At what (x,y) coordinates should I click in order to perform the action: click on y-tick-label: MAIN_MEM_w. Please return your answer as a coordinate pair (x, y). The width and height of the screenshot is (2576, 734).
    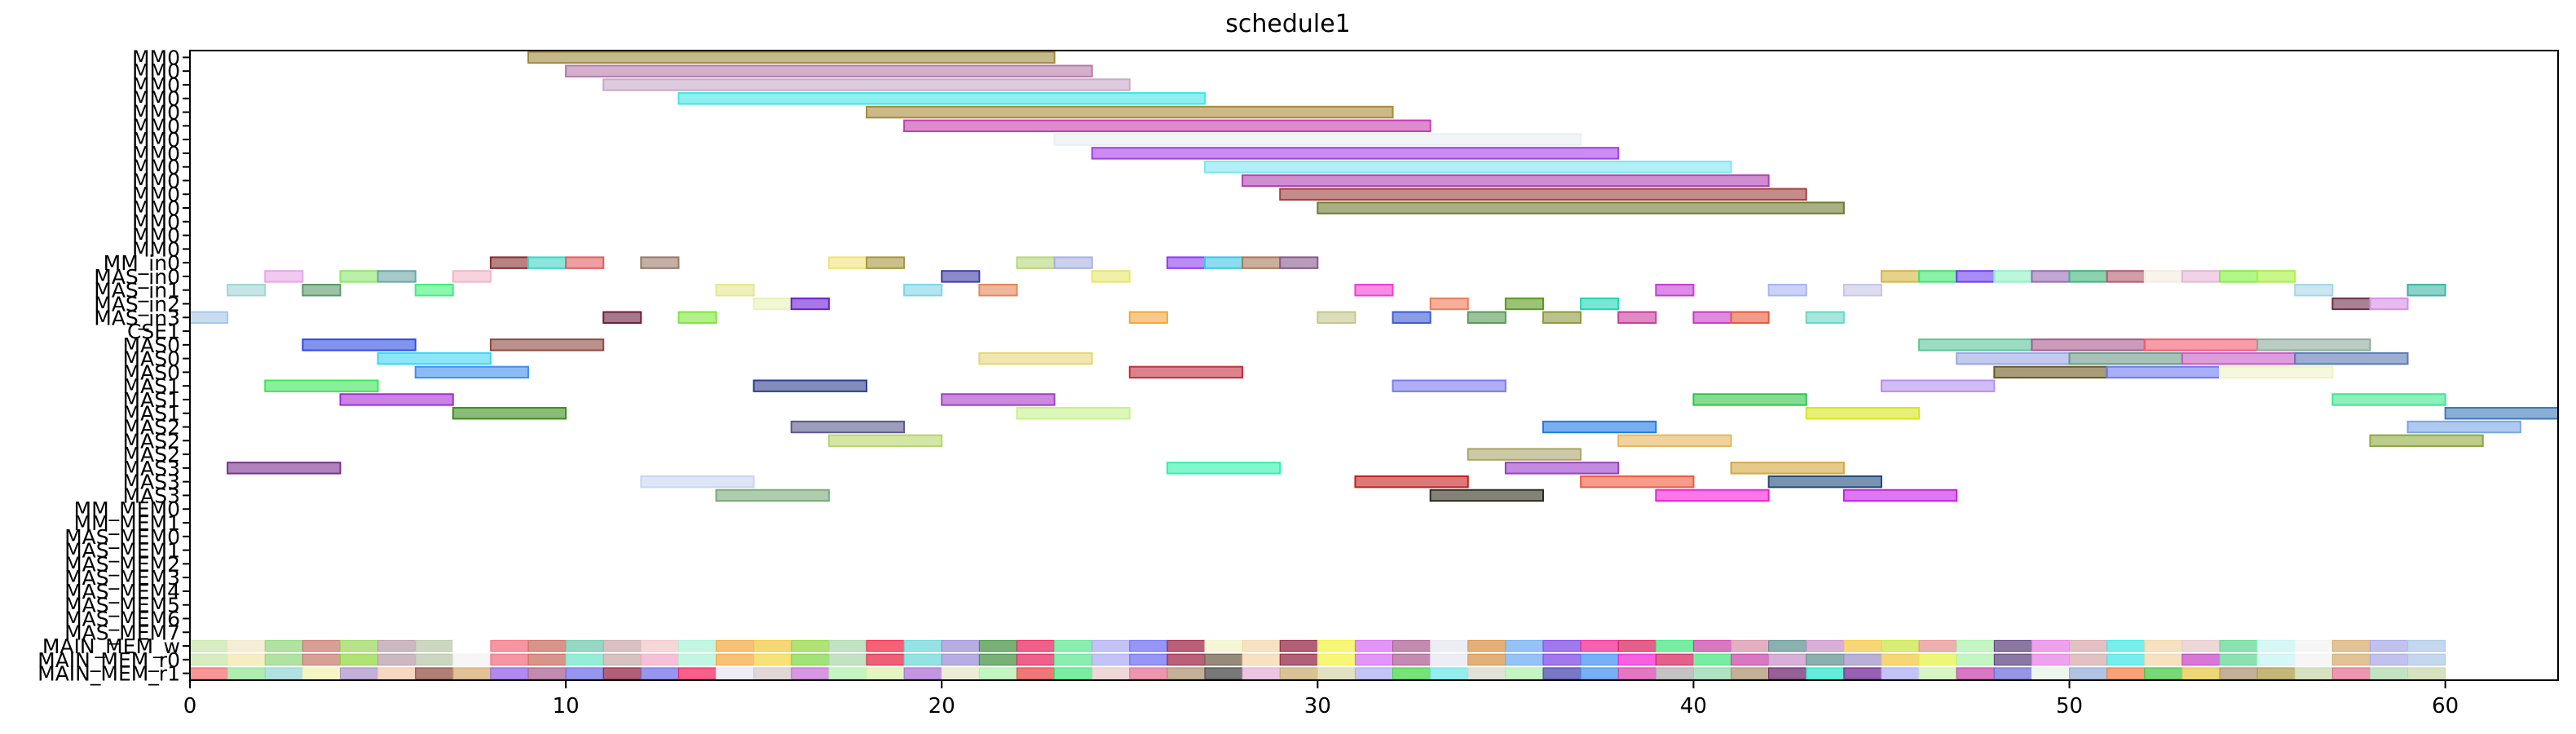
    Looking at the image, I should click on (111, 646).